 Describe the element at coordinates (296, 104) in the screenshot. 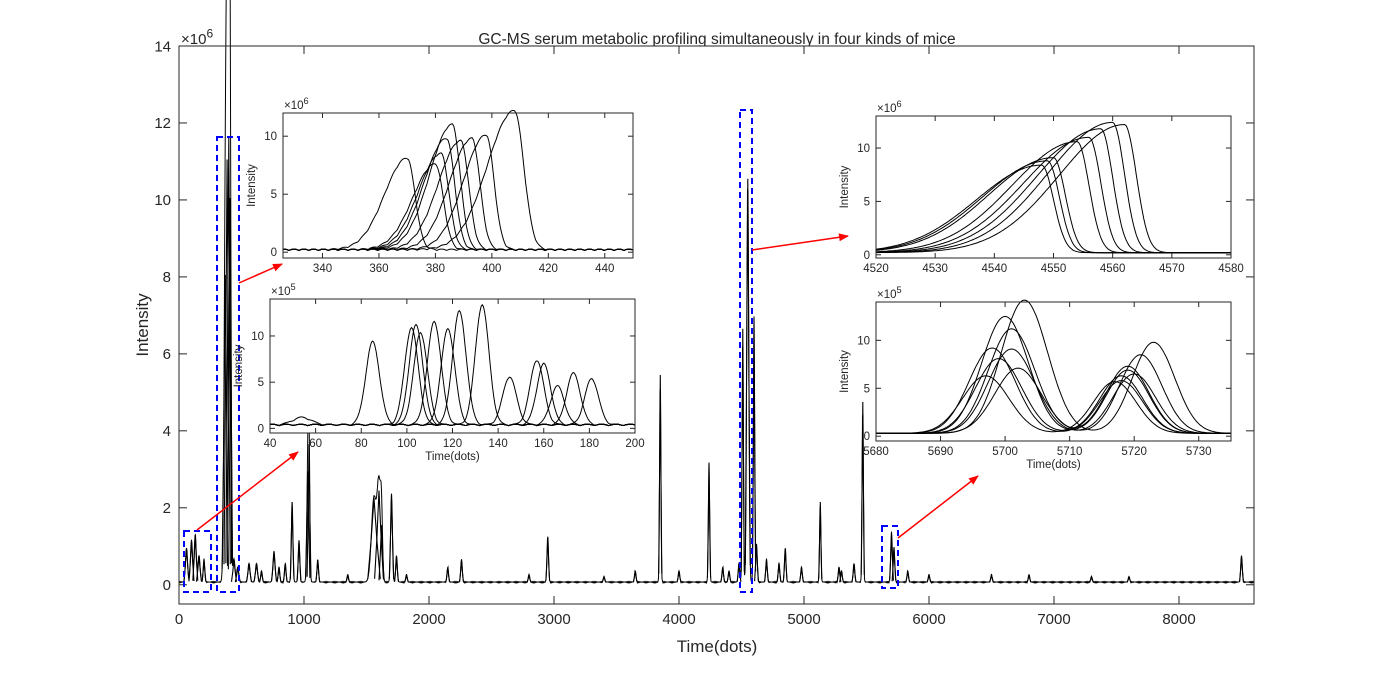

I see `inset-a-exponent-label: ×10⁶` at that location.